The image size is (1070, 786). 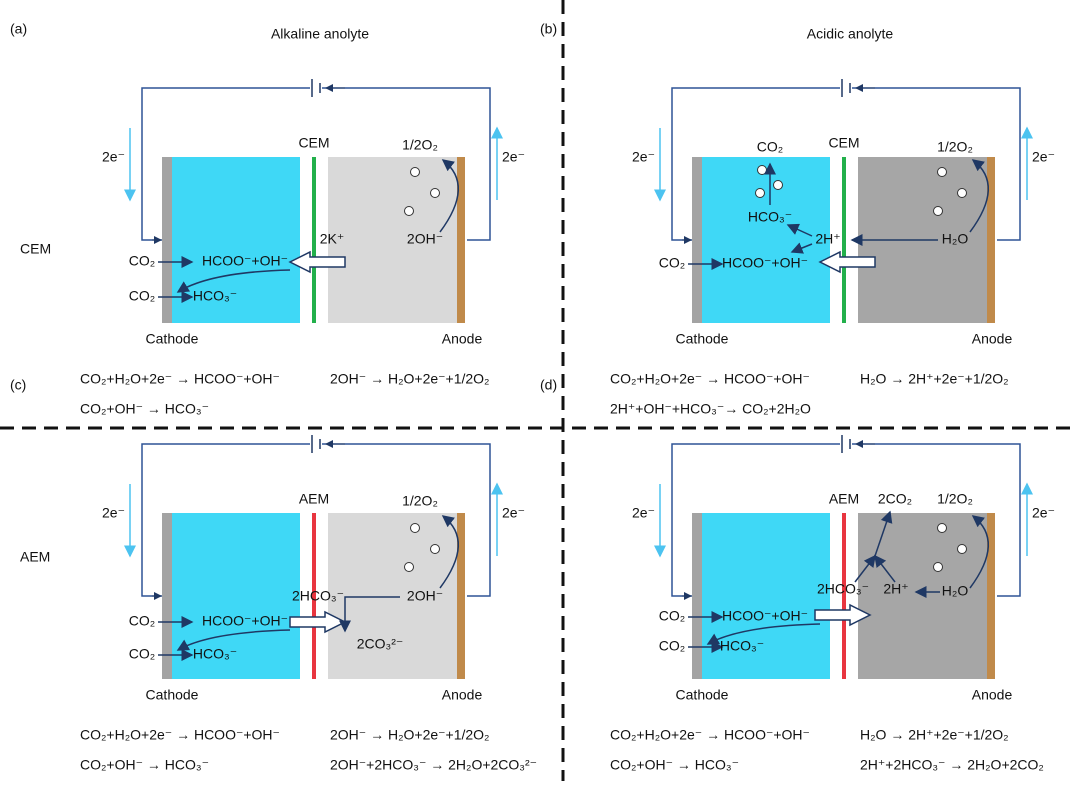 I want to click on panel-title: Alkaline anolyte, so click(x=320, y=34).